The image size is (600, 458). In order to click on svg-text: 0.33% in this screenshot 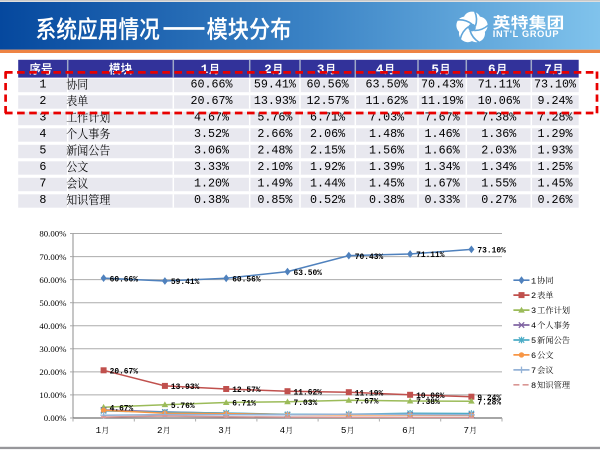, I will do `click(443, 200)`.